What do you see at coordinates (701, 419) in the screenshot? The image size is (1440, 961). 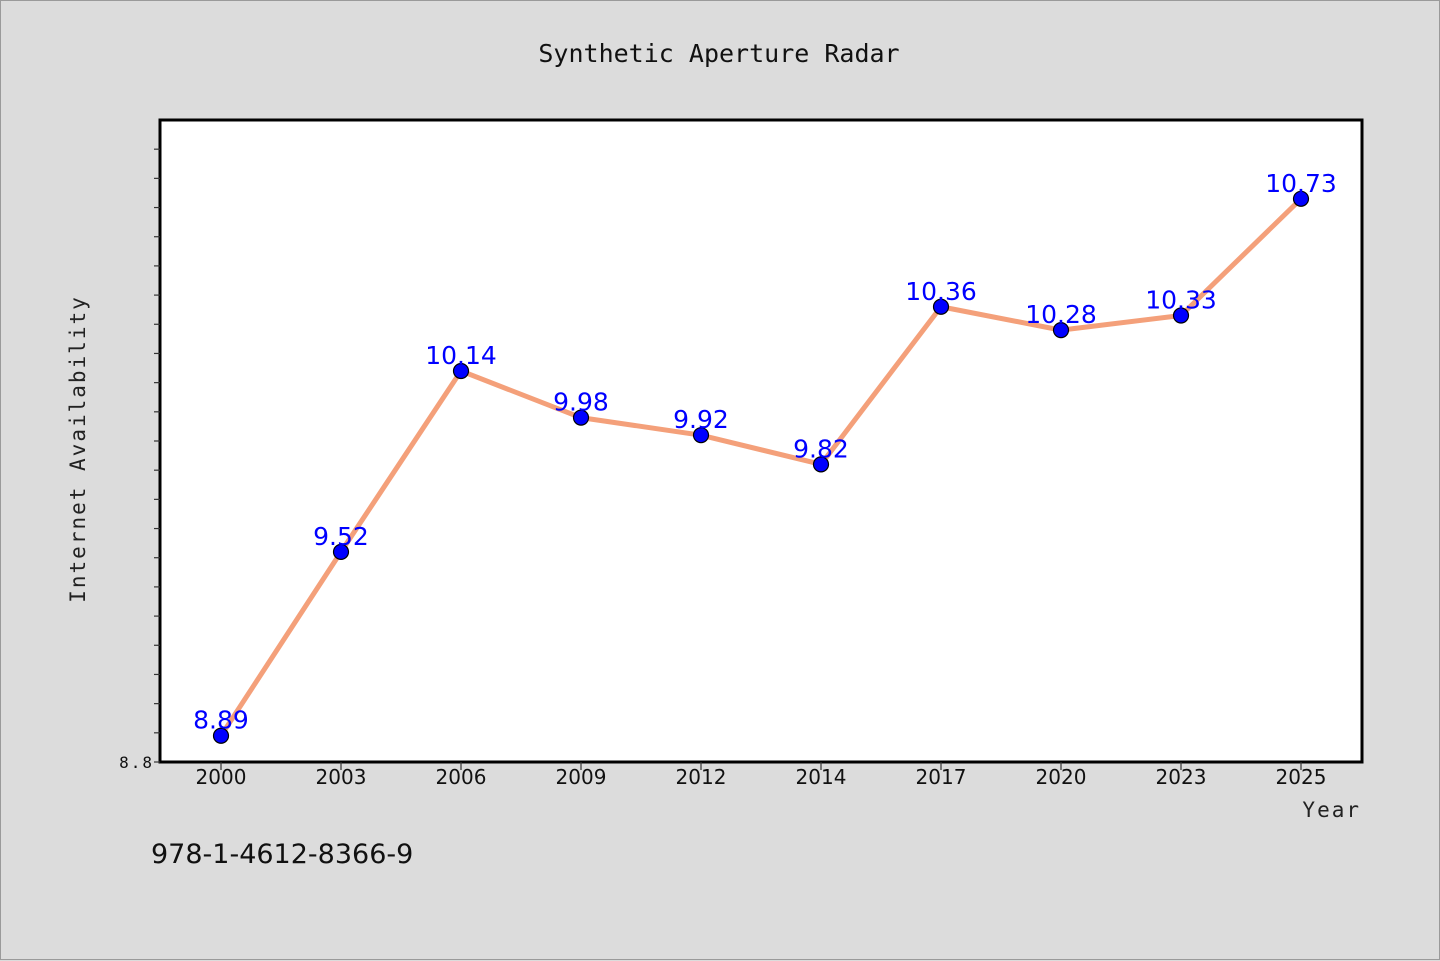 I see `data-label: 9.92` at bounding box center [701, 419].